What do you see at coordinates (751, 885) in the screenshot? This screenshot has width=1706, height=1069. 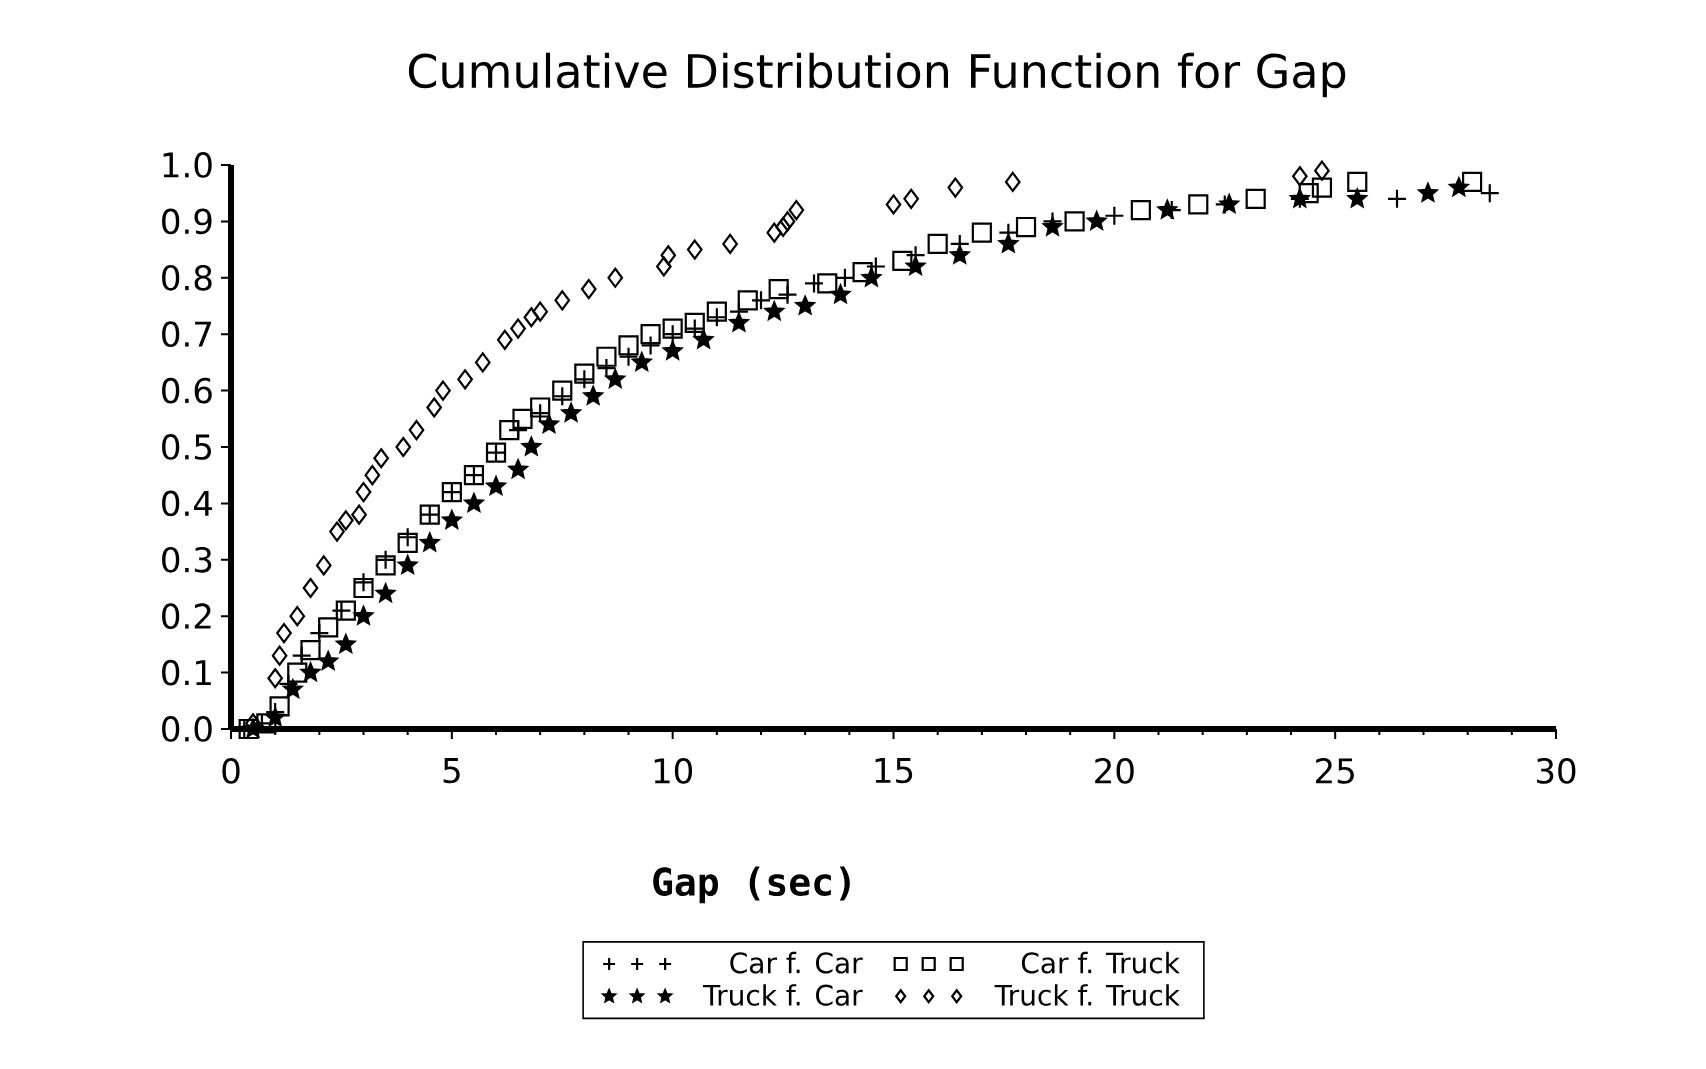 I see `x-axis-title: Gap (sec)` at bounding box center [751, 885].